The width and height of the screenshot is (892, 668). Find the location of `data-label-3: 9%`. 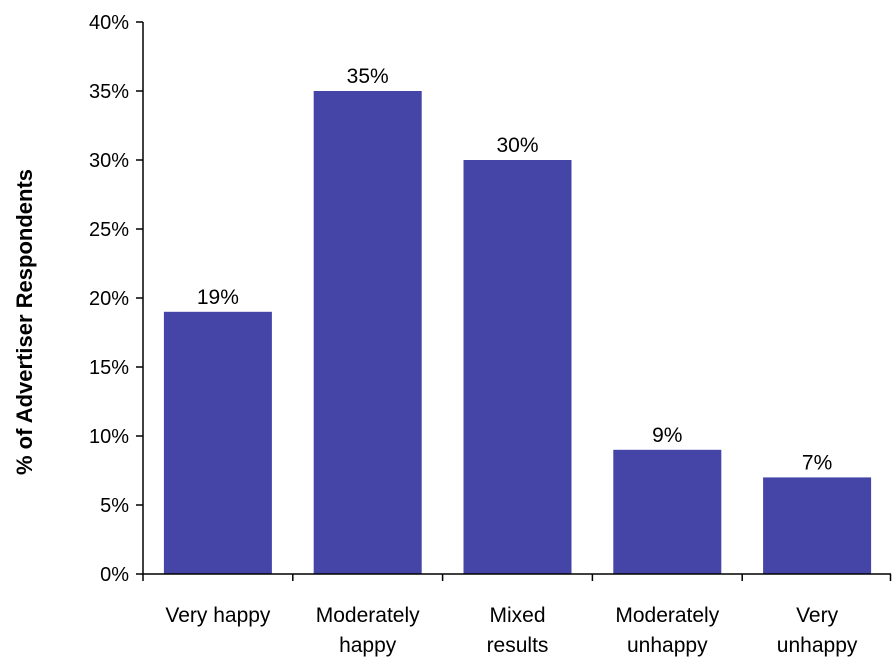

data-label-3: 9% is located at coordinates (667, 435).